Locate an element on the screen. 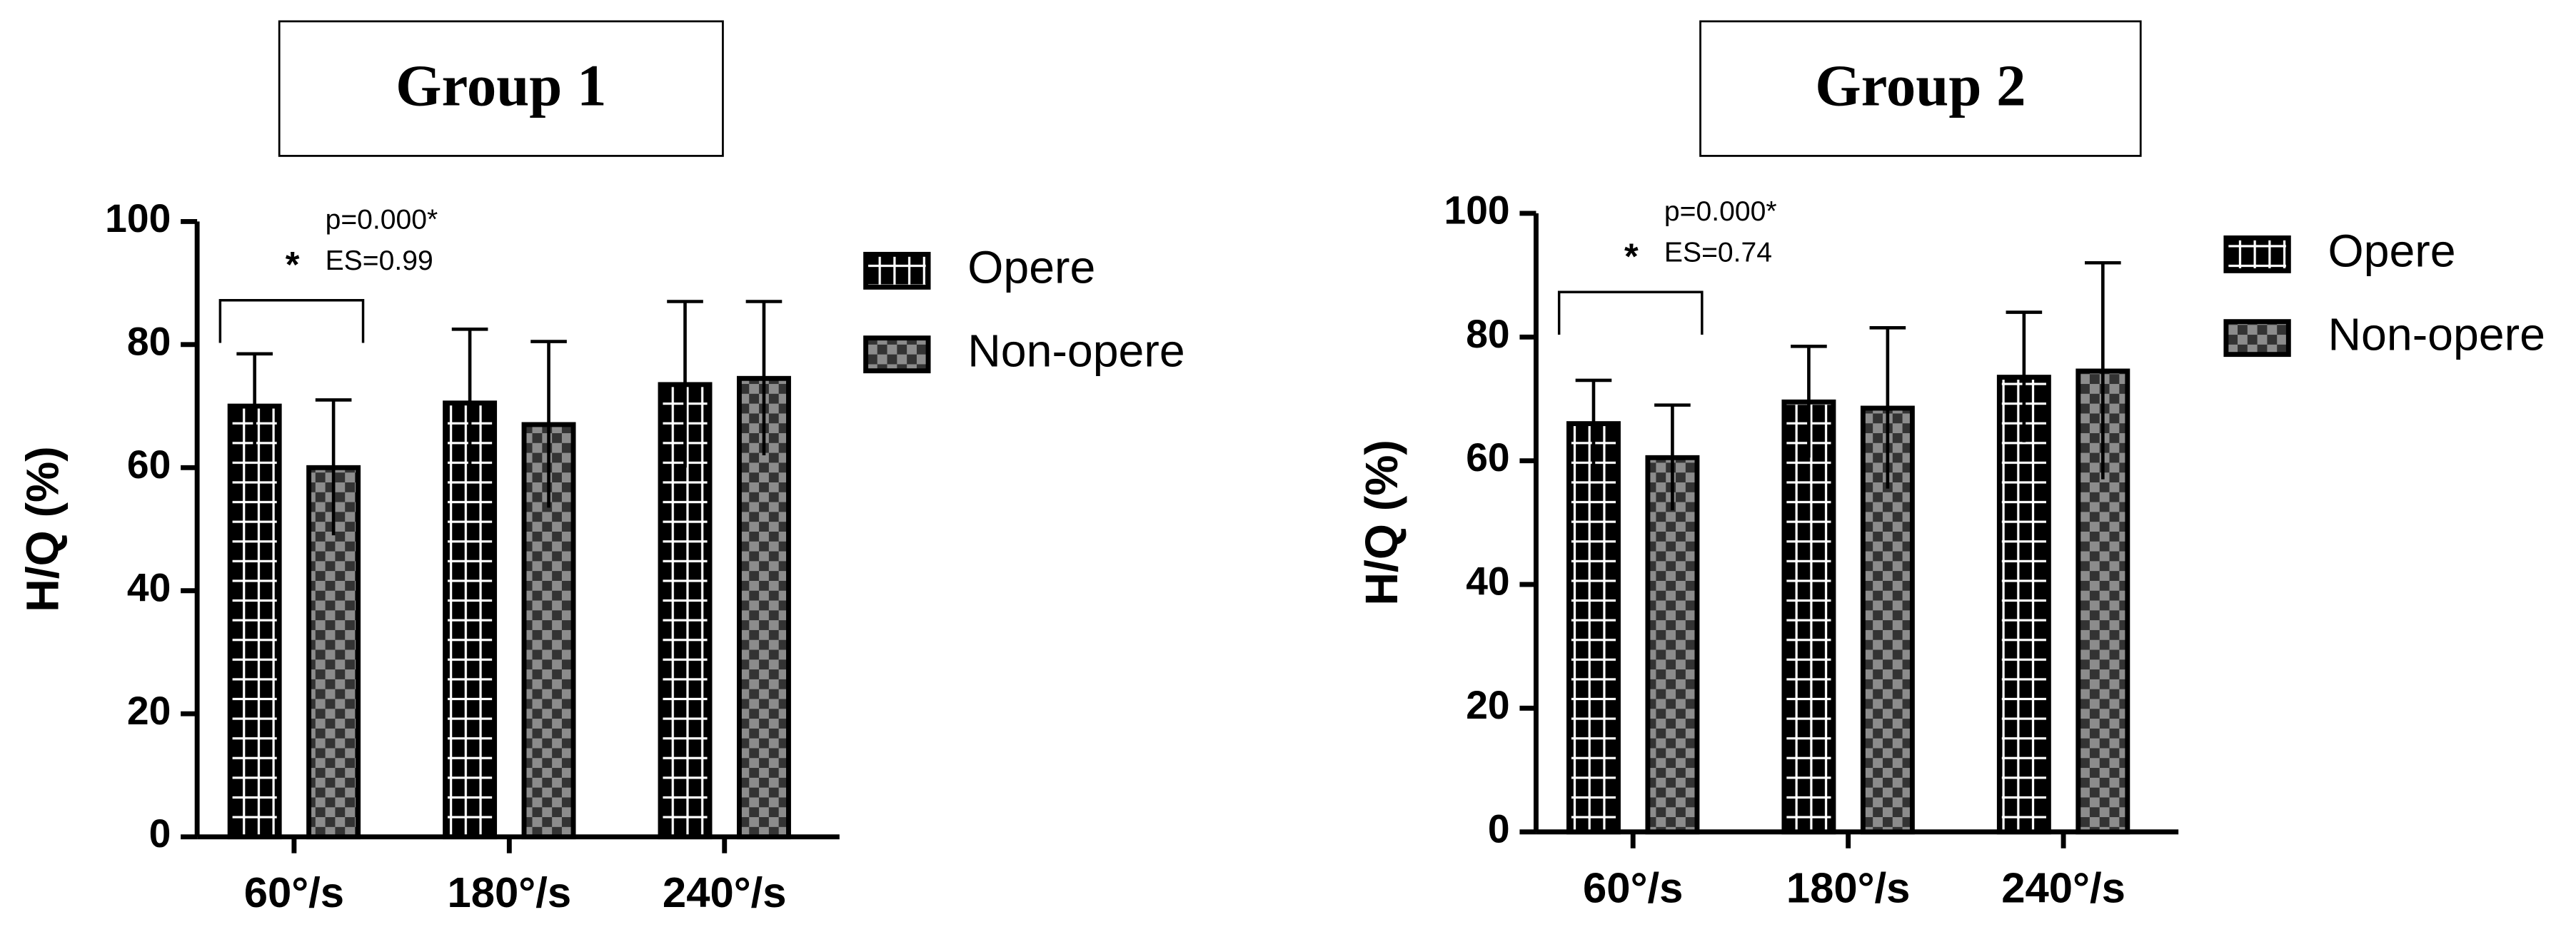  annotation-es: ES=0.99 is located at coordinates (380, 260).